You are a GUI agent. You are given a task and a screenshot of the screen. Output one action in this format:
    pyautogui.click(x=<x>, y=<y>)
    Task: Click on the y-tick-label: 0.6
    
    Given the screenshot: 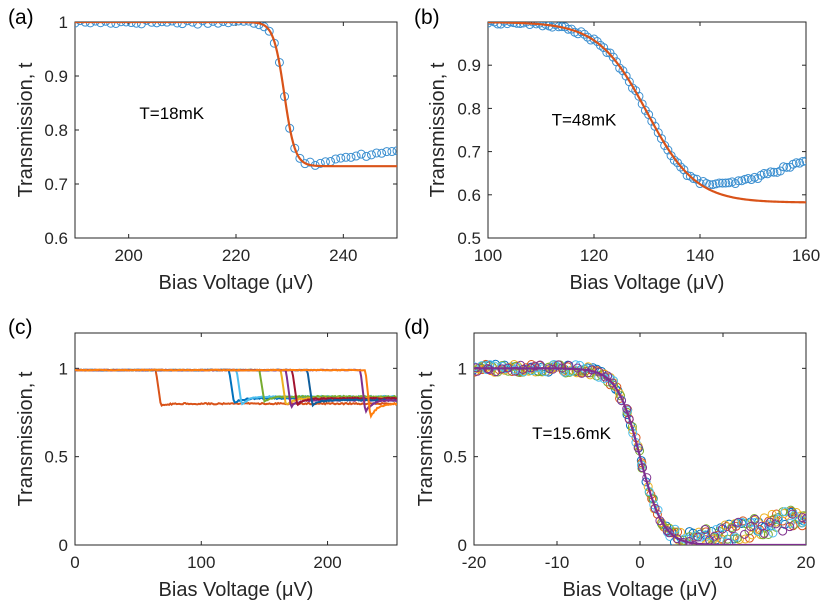 What is the action you would take?
    pyautogui.click(x=469, y=195)
    